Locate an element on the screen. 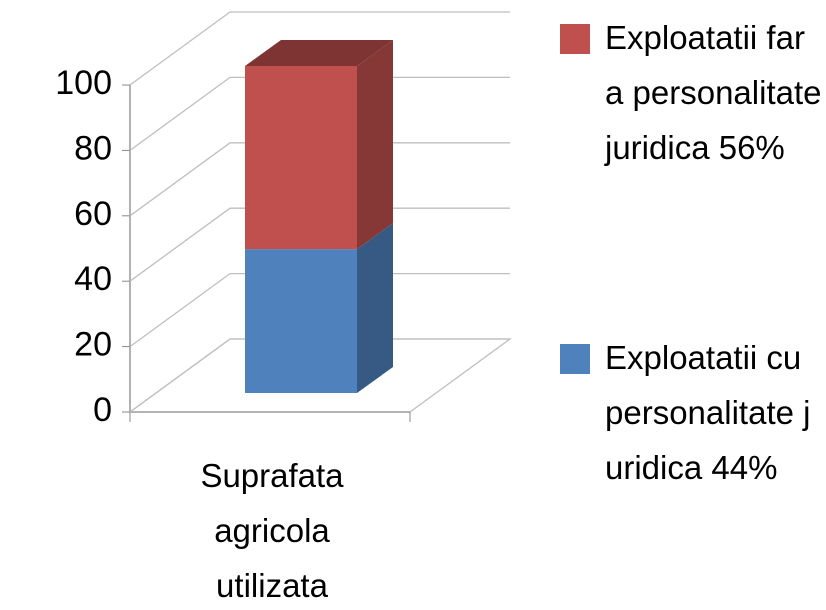 The height and width of the screenshot is (610, 826). y-tick-label: 60 is located at coordinates (93, 214).